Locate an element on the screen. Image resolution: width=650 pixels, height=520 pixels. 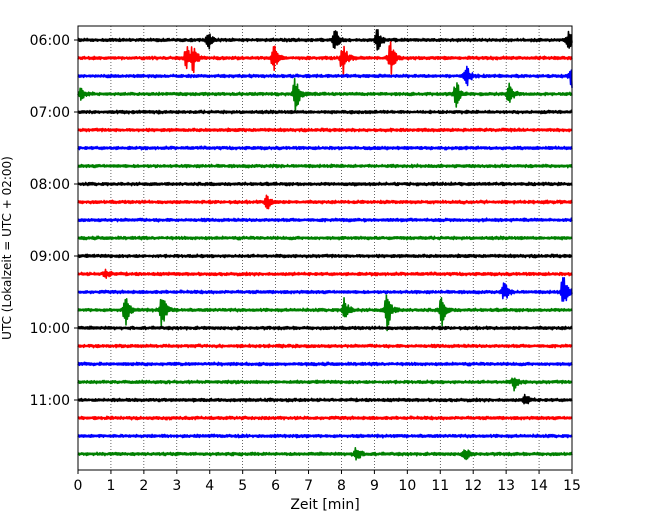
x-tick-label: 13 is located at coordinates (506, 486).